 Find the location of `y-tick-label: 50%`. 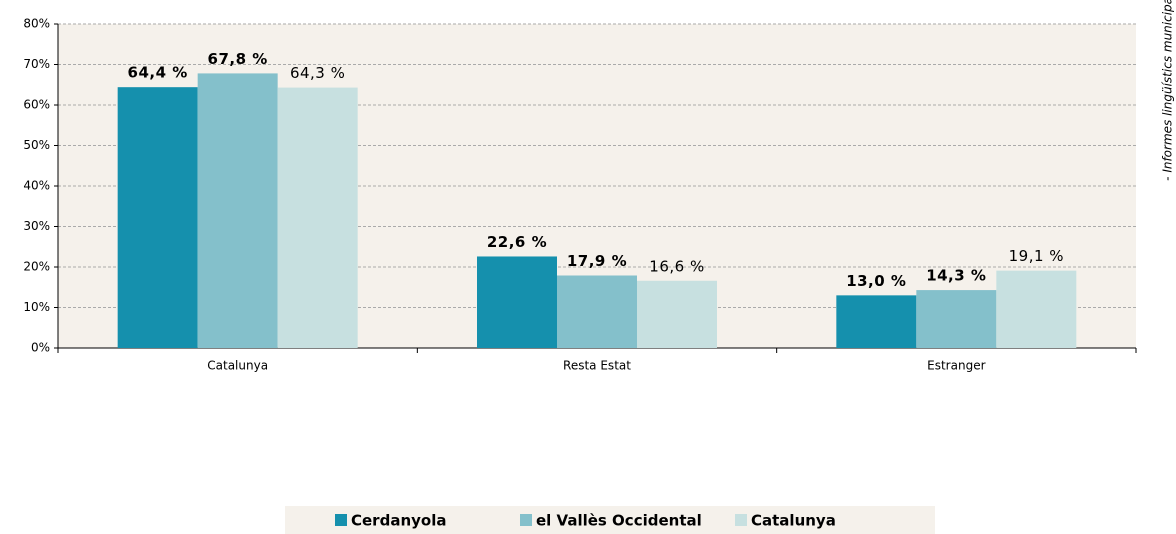

y-tick-label: 50% is located at coordinates (36, 145).